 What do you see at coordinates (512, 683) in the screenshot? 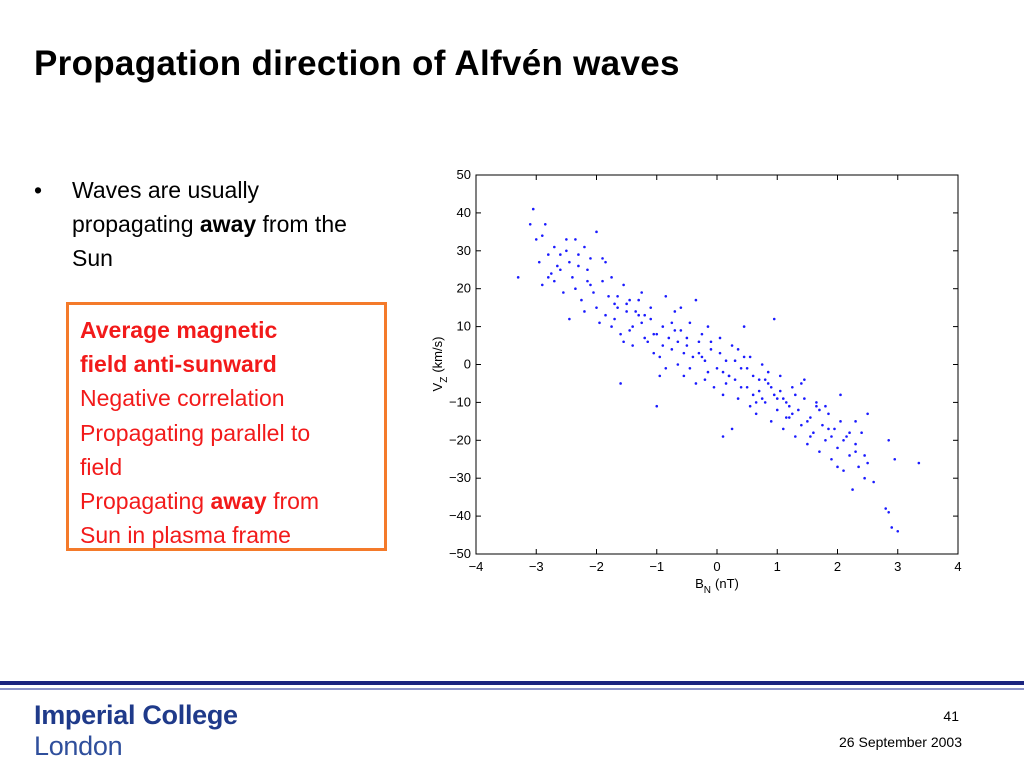
I see `footer-rule` at bounding box center [512, 683].